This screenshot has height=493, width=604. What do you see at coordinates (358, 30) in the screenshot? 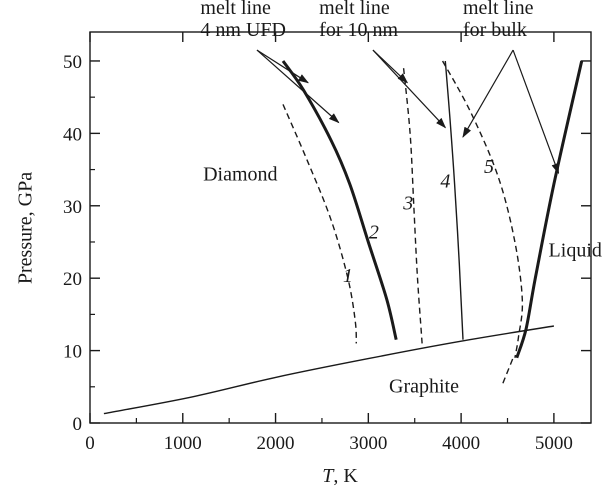
I see `annotation-line: for 10 nm` at bounding box center [358, 30].